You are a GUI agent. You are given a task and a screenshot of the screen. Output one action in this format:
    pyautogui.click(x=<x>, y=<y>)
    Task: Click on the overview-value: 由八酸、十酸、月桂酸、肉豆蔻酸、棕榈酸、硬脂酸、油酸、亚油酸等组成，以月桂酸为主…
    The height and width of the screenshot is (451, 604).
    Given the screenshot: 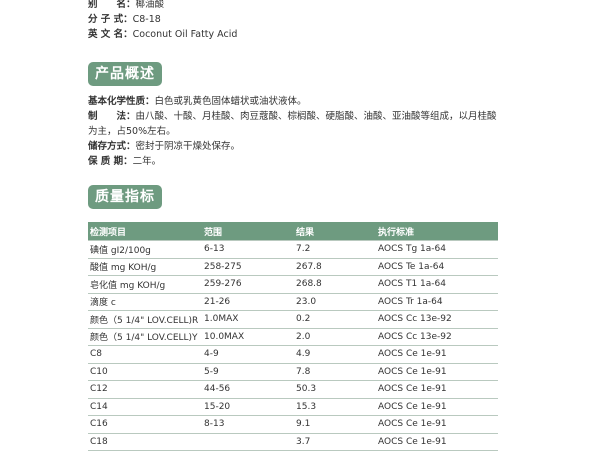 What is the action you would take?
    pyautogui.click(x=292, y=124)
    